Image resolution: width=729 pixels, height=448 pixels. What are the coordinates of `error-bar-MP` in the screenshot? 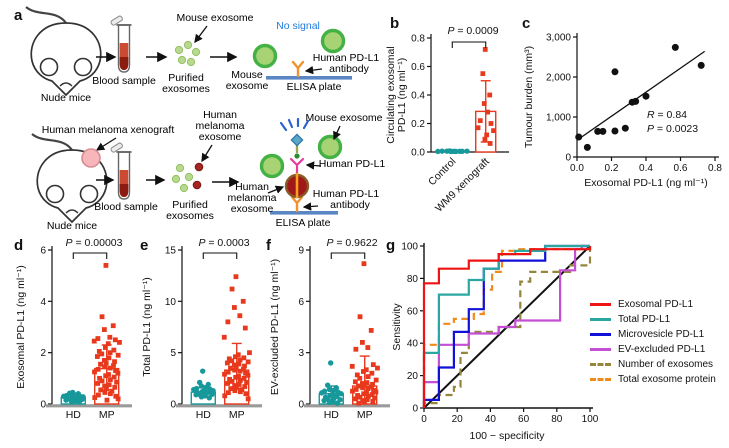 It's located at (106, 367).